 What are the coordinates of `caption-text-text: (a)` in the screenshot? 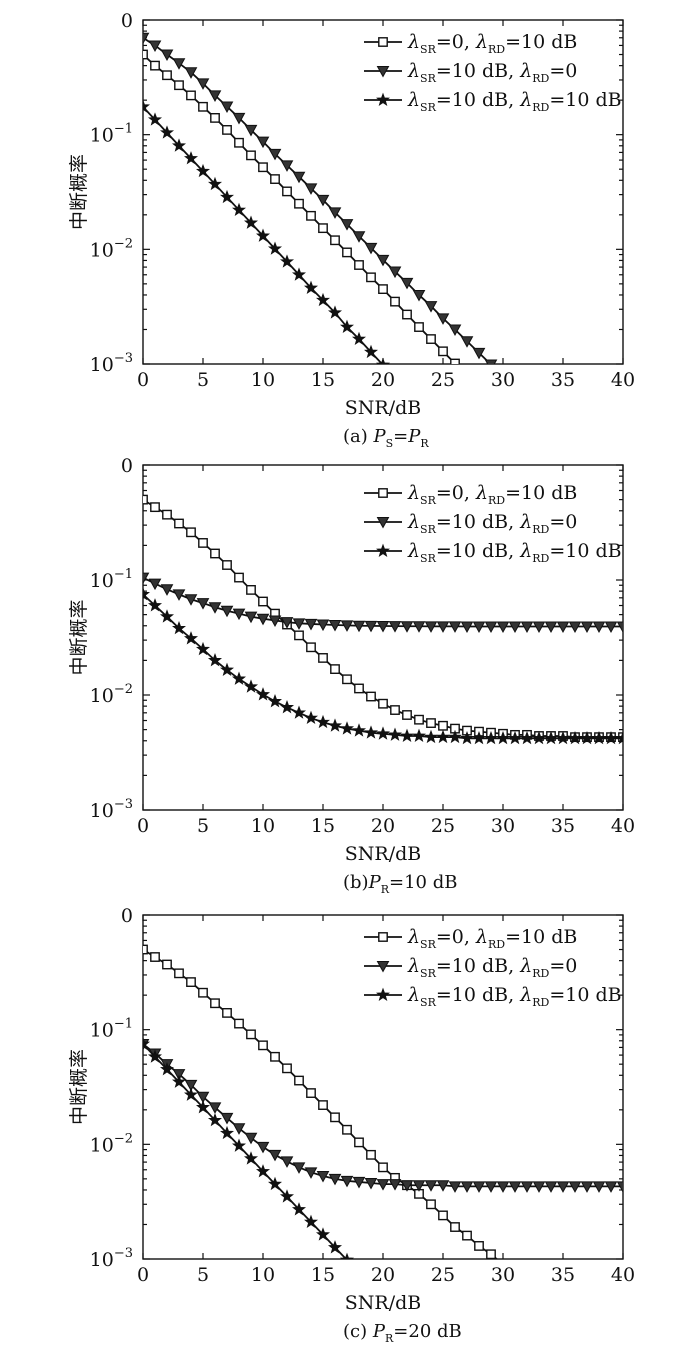 It's located at (358, 436).